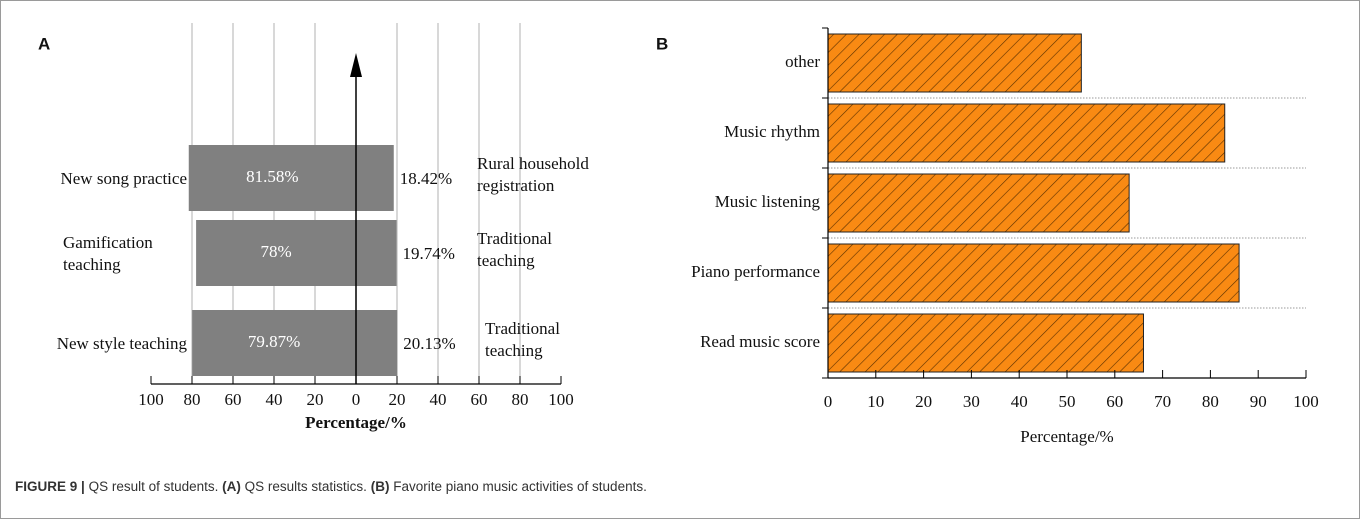 This screenshot has width=1360, height=519. Describe the element at coordinates (123, 178) in the screenshot. I see `category-label: New song practice` at that location.